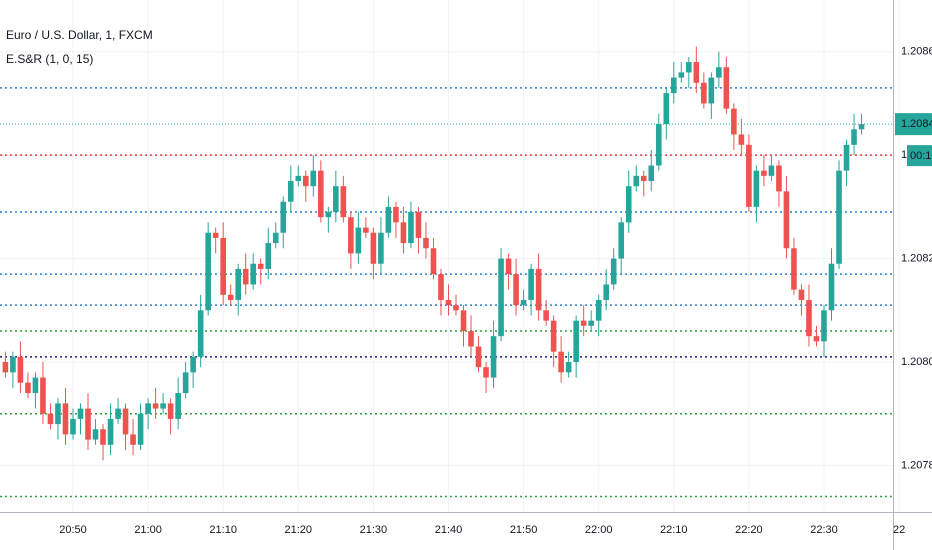  Describe the element at coordinates (749, 530) in the screenshot. I see `x-tick-label: 22:20` at that location.